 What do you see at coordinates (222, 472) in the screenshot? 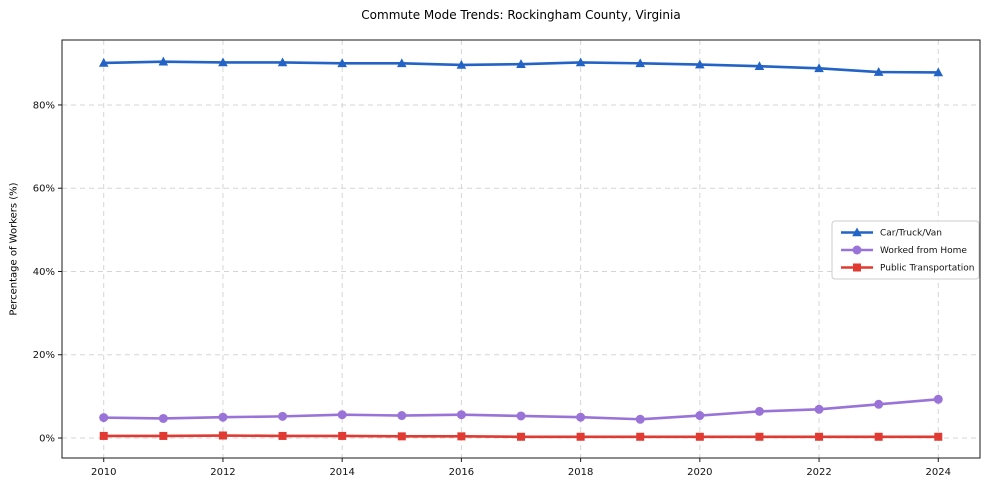
I see `x-tick-label: 2012` at bounding box center [222, 472].